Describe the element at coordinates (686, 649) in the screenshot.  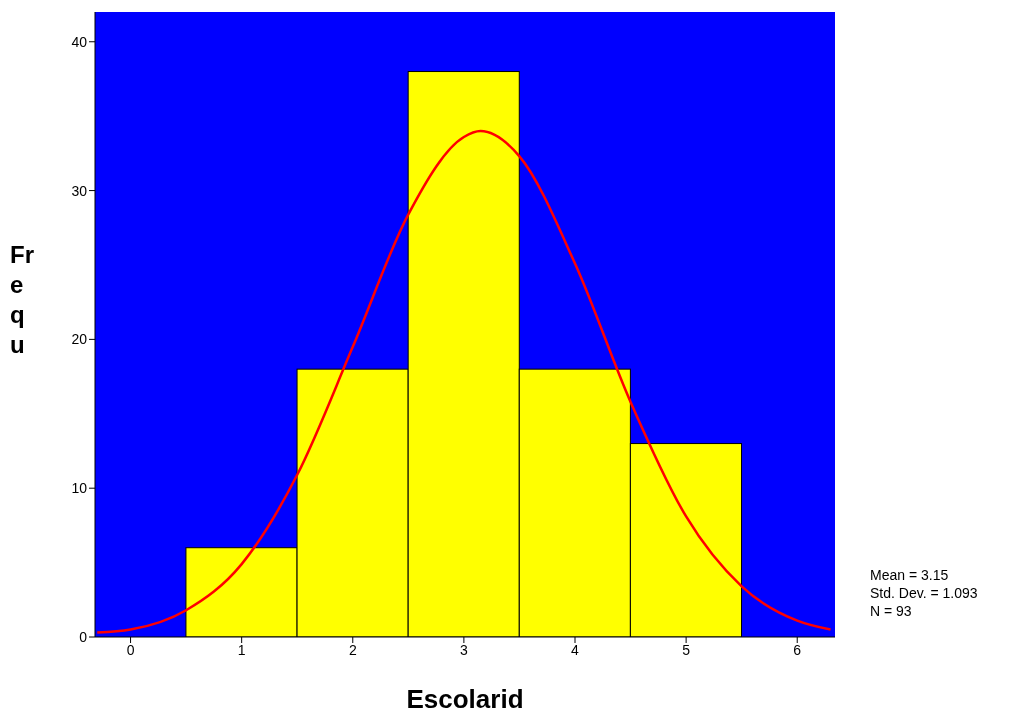
I see `x-tick-label: 5` at that location.